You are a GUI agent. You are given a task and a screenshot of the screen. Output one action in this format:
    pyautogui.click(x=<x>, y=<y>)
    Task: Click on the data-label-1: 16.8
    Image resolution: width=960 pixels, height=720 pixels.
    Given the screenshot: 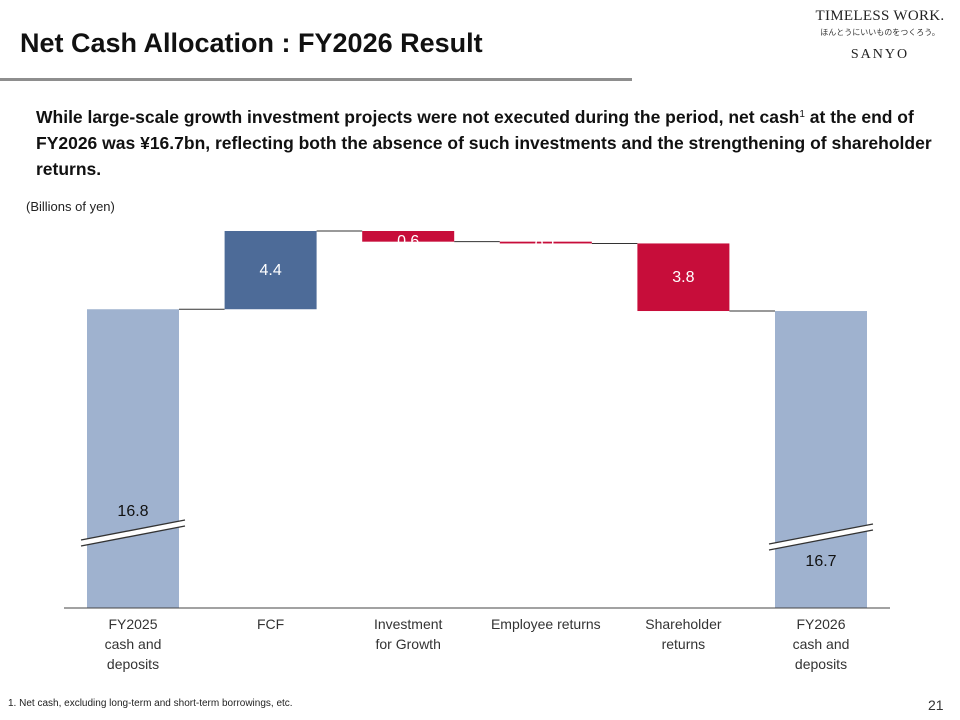 What is the action you would take?
    pyautogui.click(x=132, y=511)
    